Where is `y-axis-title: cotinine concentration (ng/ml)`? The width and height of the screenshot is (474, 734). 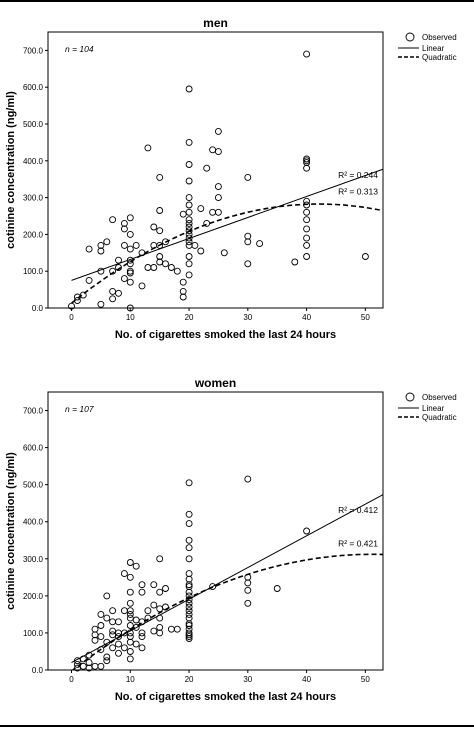 y-axis-title: cotinine concentration (ng/ml) is located at coordinates (11, 531).